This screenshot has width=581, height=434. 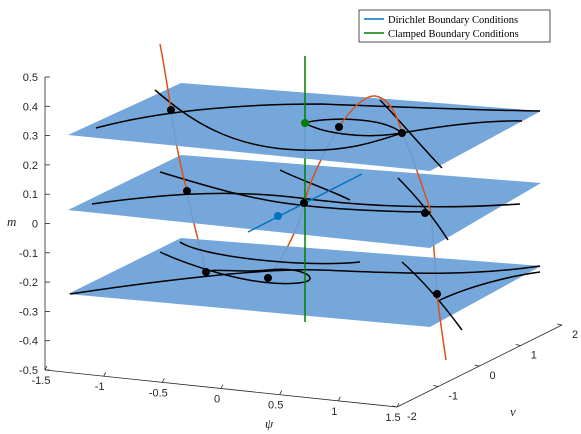 I want to click on x-tick-label: 1.5, so click(x=392, y=418).